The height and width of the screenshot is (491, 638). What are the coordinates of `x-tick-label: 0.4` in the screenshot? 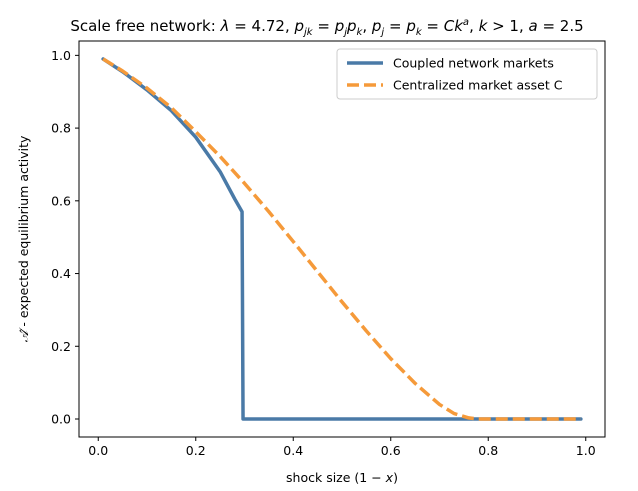 It's located at (293, 450).